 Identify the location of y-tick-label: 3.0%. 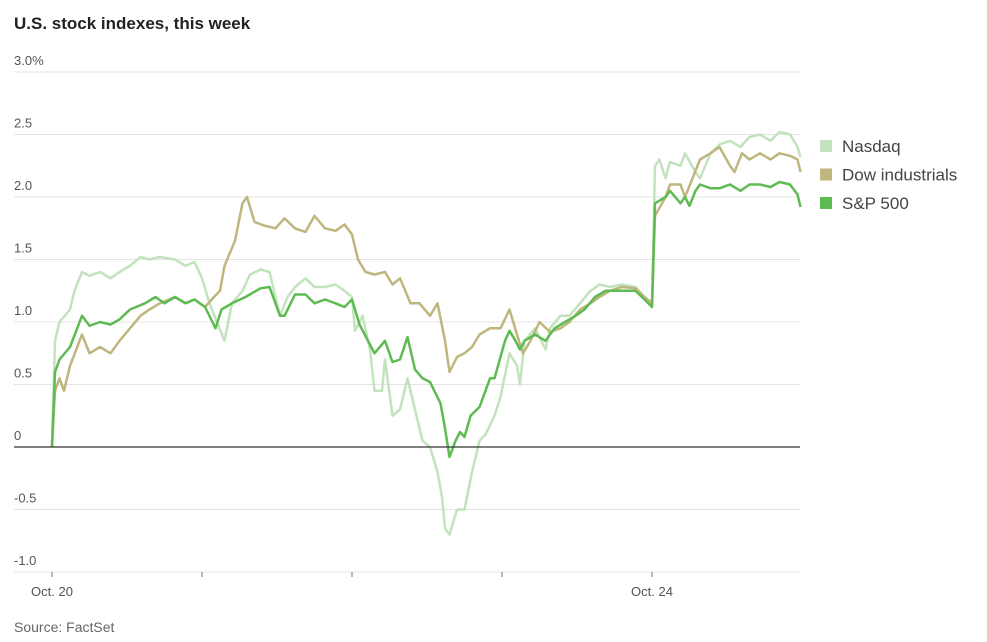
(29, 60).